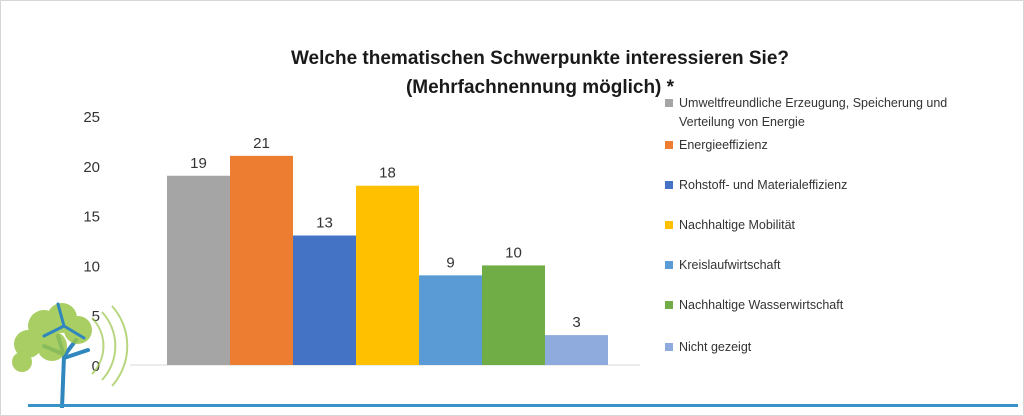 The height and width of the screenshot is (416, 1024). What do you see at coordinates (723, 145) in the screenshot?
I see `legend-label: Energieeffizienz` at bounding box center [723, 145].